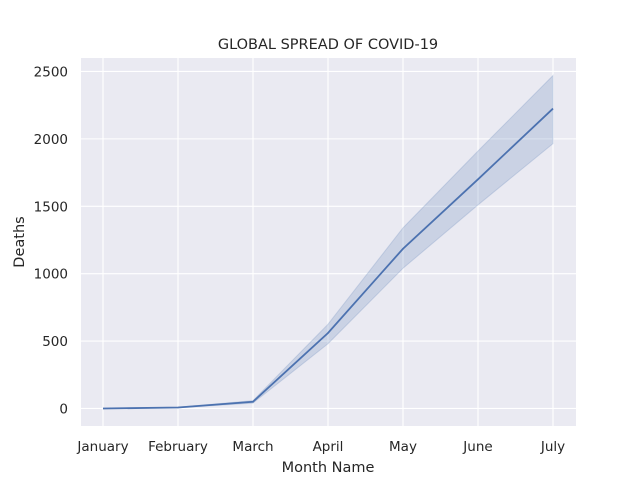 This screenshot has width=640, height=480. I want to click on x-tick-label: May, so click(403, 447).